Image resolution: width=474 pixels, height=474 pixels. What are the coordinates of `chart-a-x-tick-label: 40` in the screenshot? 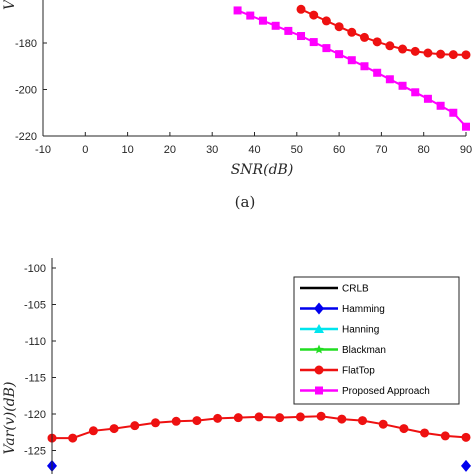 It's located at (254, 150).